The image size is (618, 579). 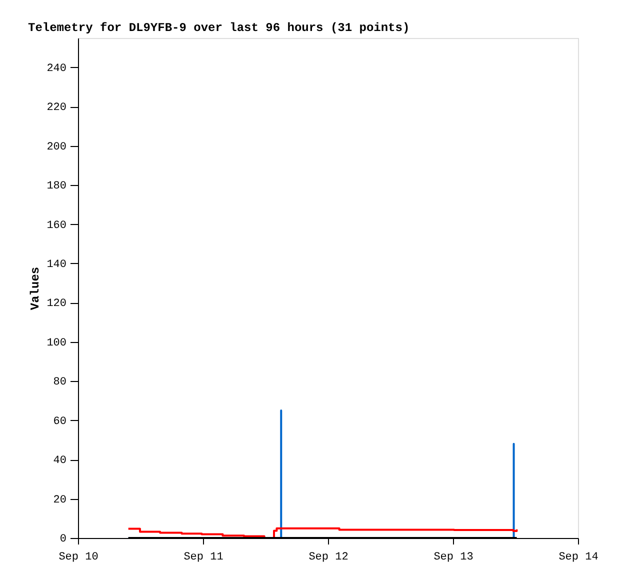 What do you see at coordinates (59, 422) in the screenshot?
I see `y-tick-label: 60` at bounding box center [59, 422].